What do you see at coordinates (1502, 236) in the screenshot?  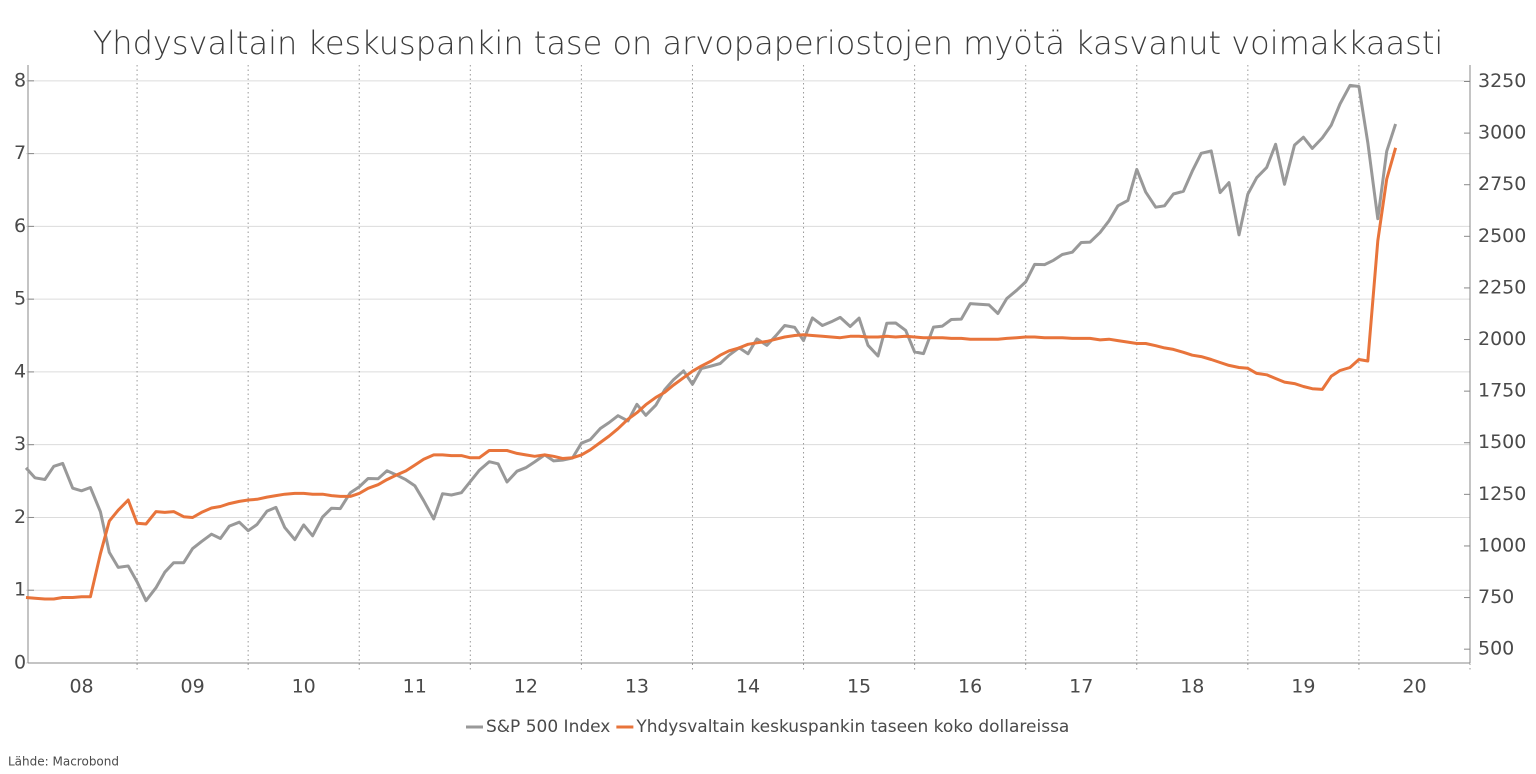 I see `y2-tick-label: 2500` at bounding box center [1502, 236].